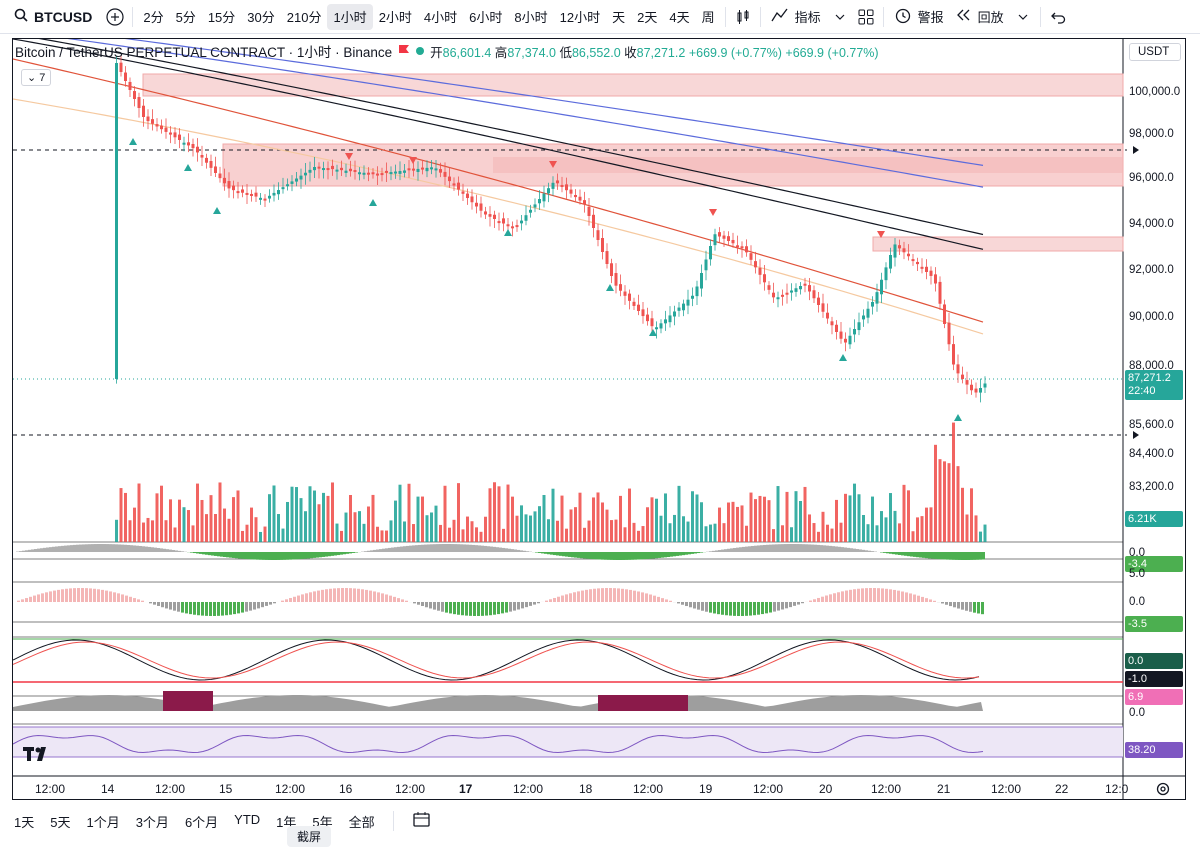  I want to click on settings-gear-icon, so click(1163, 790).